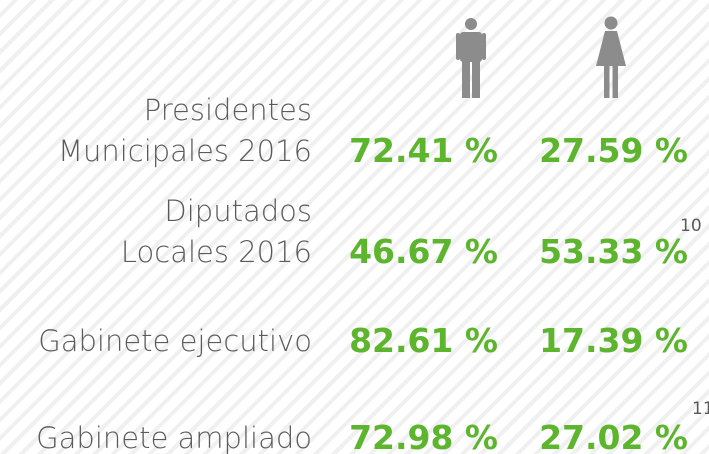 This screenshot has width=709, height=454. What do you see at coordinates (471, 58) in the screenshot?
I see `man-icon` at bounding box center [471, 58].